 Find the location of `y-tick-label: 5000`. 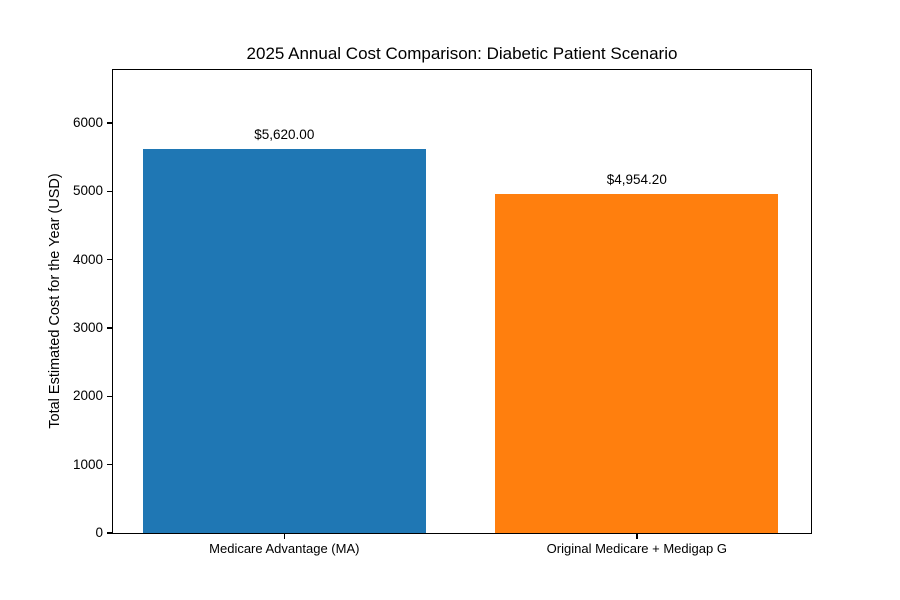

y-tick-label: 5000 is located at coordinates (87, 191).